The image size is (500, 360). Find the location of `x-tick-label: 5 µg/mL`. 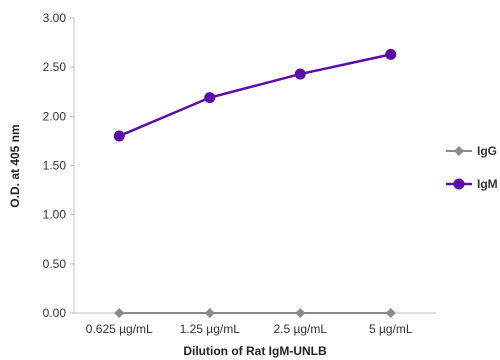

x-tick-label: 5 µg/mL is located at coordinates (391, 329).